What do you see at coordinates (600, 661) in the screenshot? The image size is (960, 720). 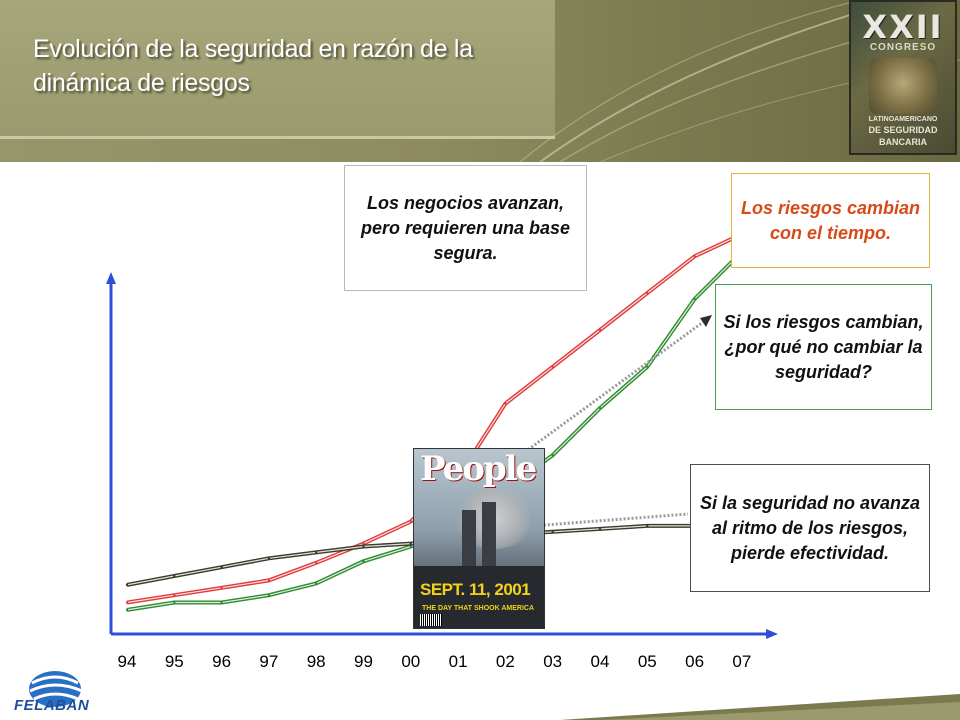 I see `x-tick-label-04: 04` at bounding box center [600, 661].